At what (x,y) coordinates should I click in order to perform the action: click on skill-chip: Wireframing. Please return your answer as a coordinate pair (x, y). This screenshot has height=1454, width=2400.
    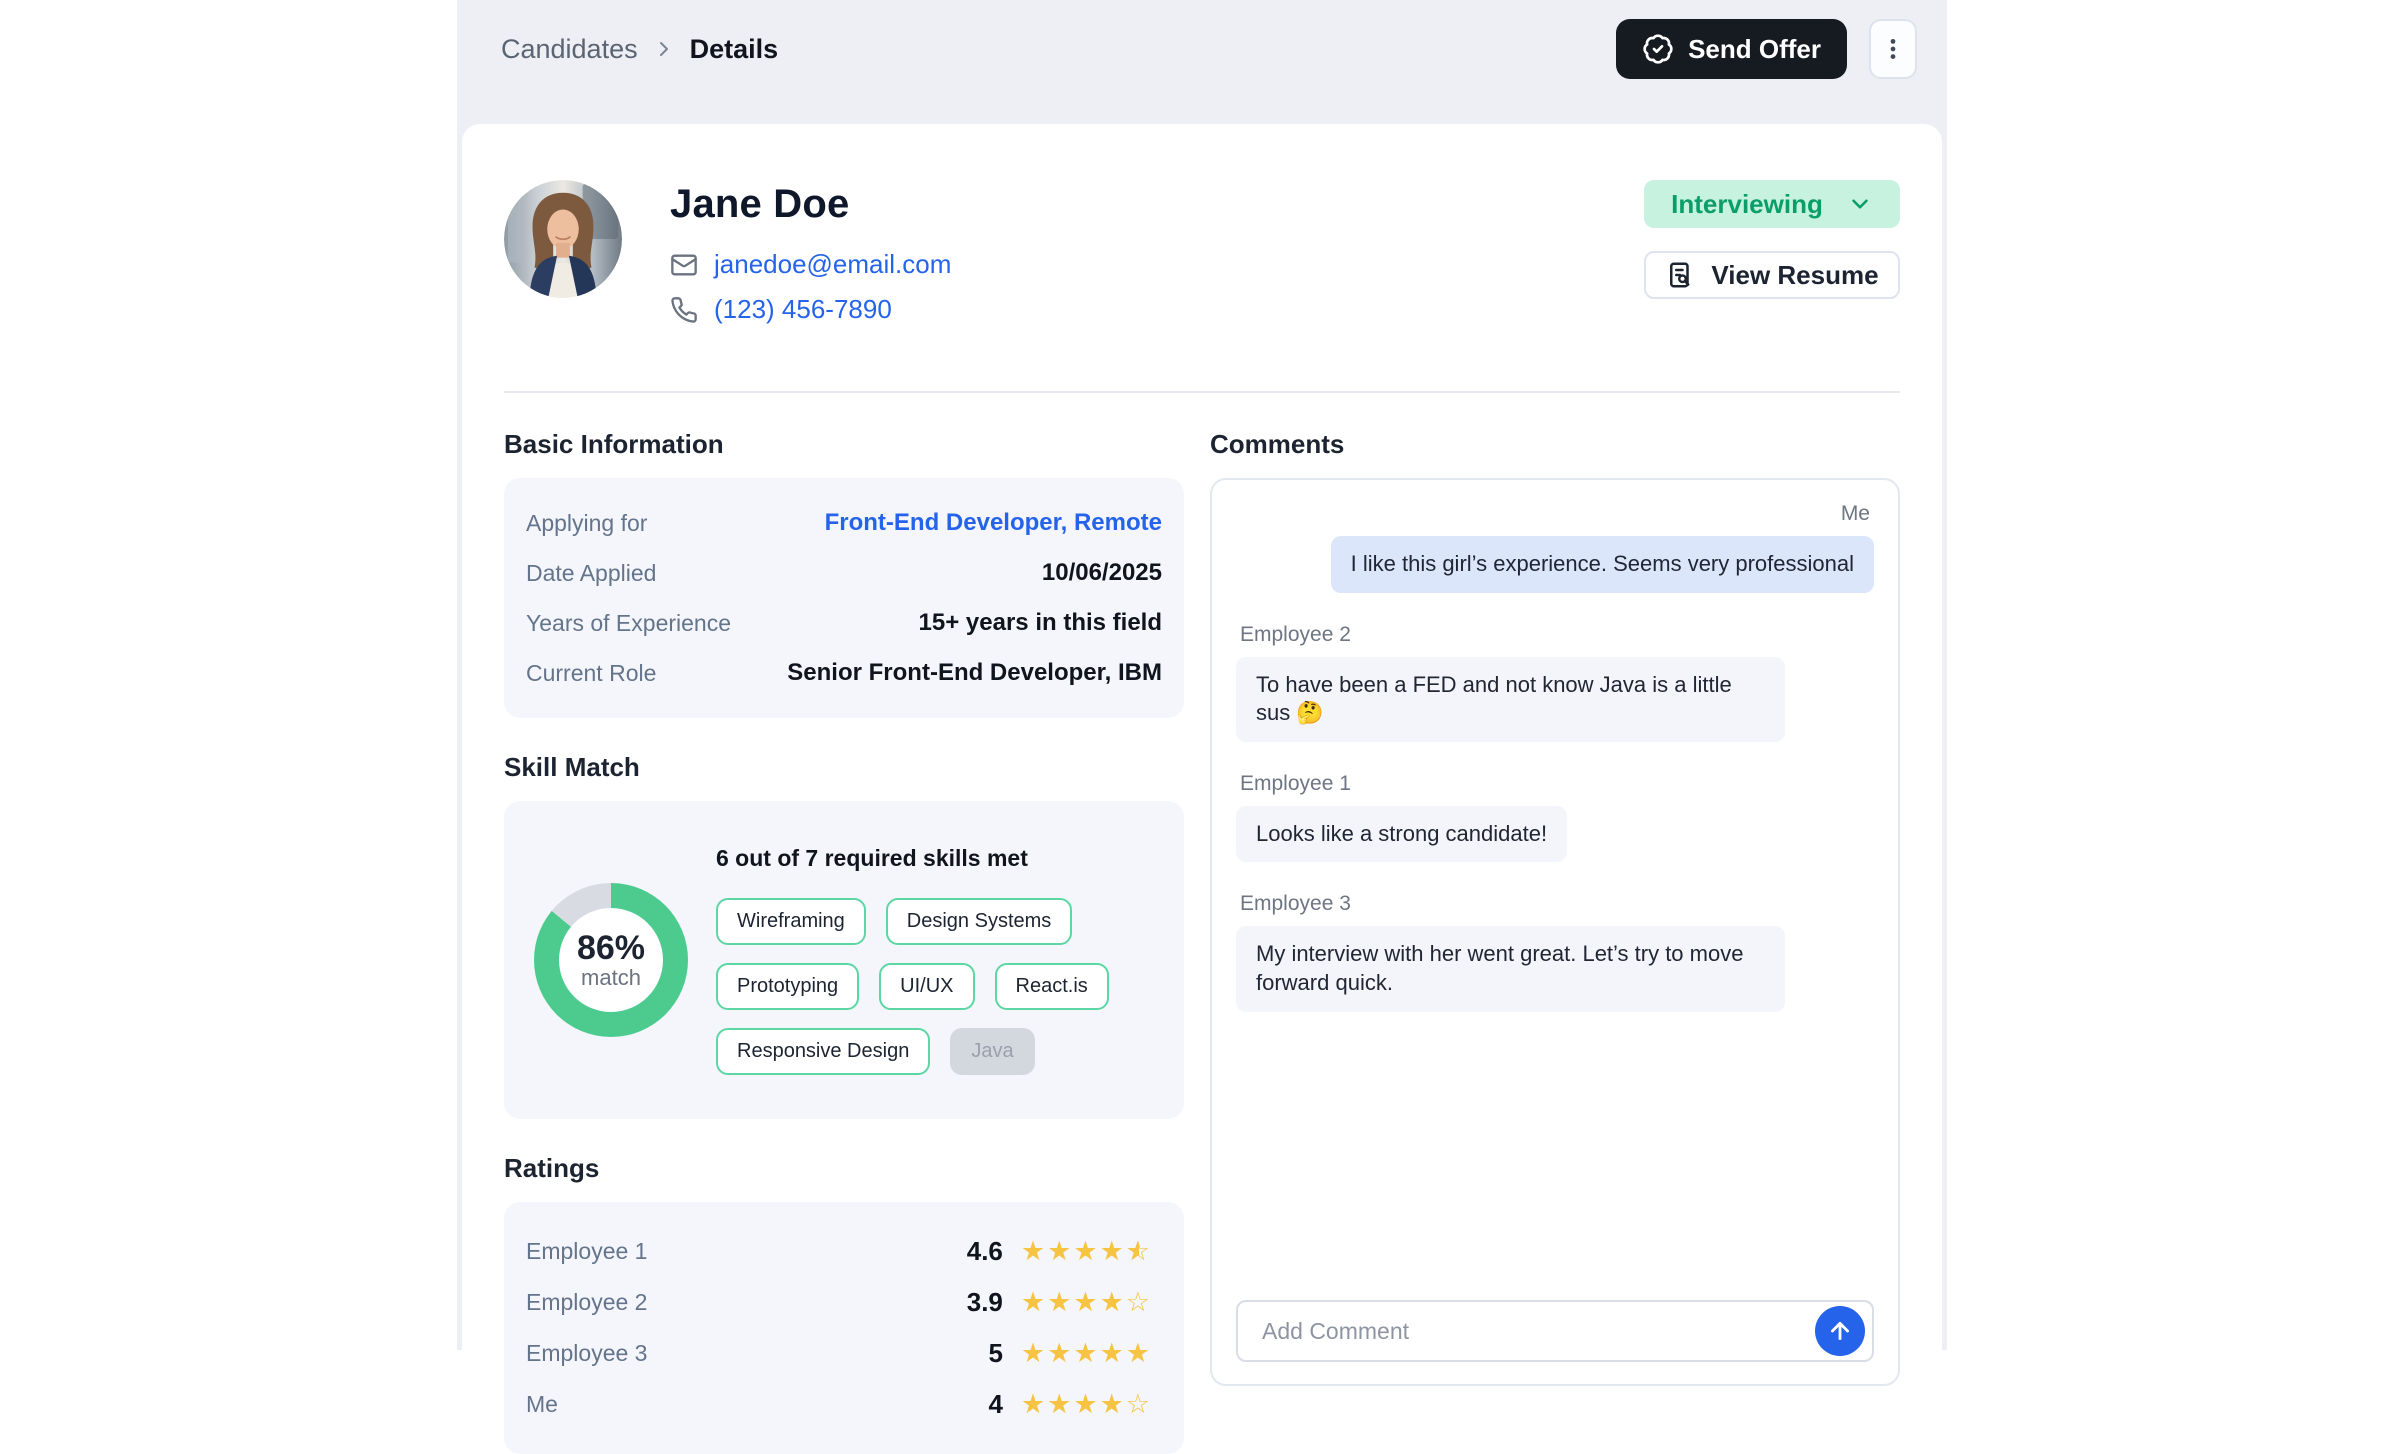
    Looking at the image, I should click on (791, 921).